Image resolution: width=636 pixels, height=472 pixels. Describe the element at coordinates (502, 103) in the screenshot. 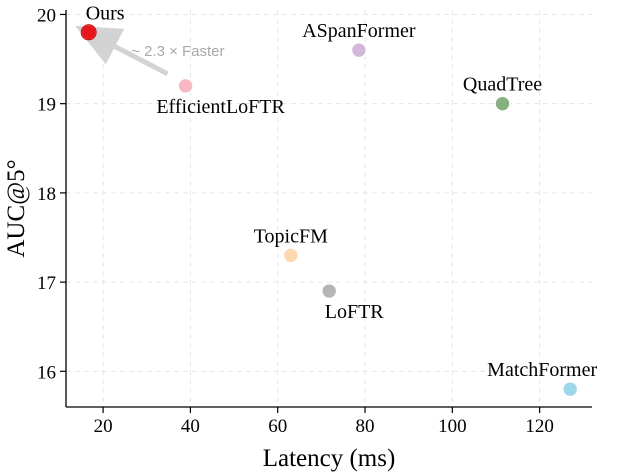

I see `point-quadtree` at that location.